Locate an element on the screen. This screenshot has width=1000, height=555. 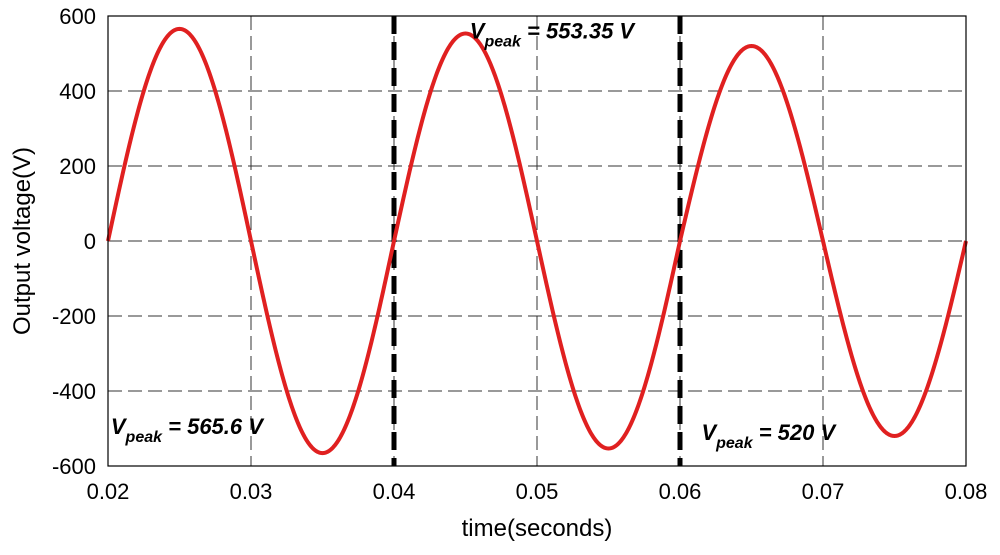
x-tick-label: 0.08 is located at coordinates (966, 491).